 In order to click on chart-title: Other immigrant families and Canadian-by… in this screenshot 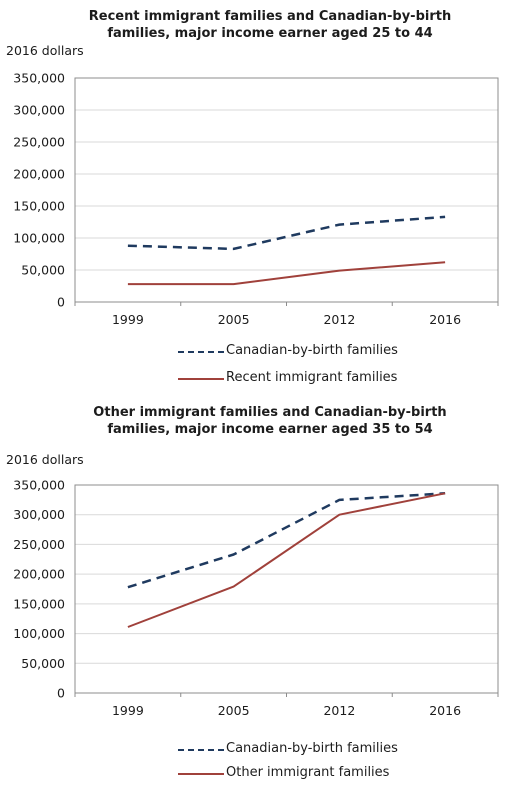, I will do `click(270, 421)`.